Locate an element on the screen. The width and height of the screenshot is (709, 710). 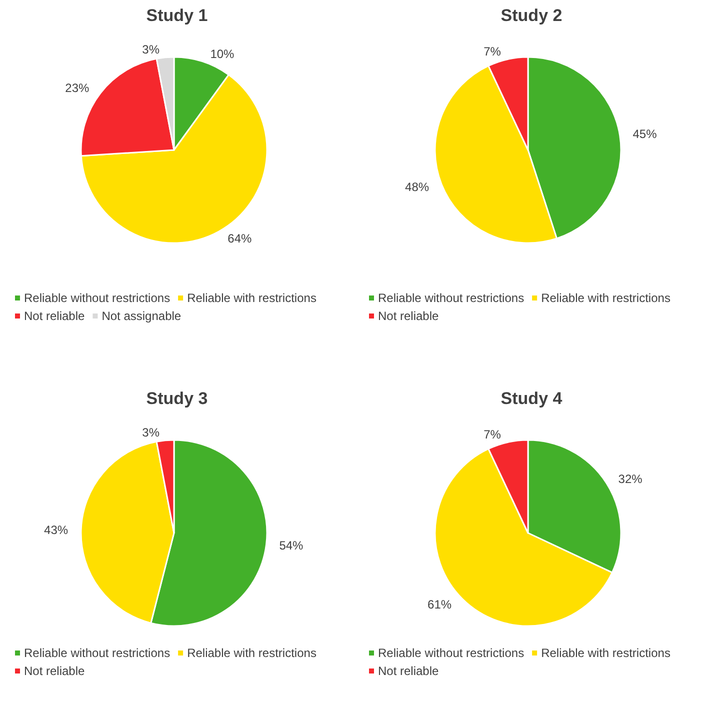
legend-label: Not assignable is located at coordinates (142, 316).